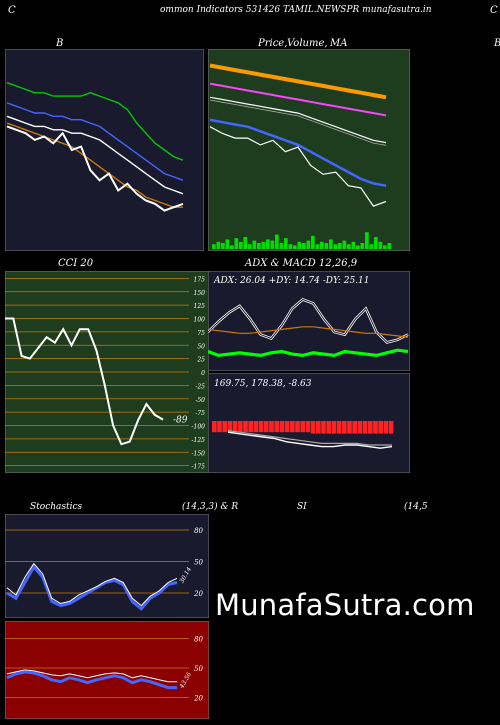  I want to click on williams-bg, so click(107, 670).